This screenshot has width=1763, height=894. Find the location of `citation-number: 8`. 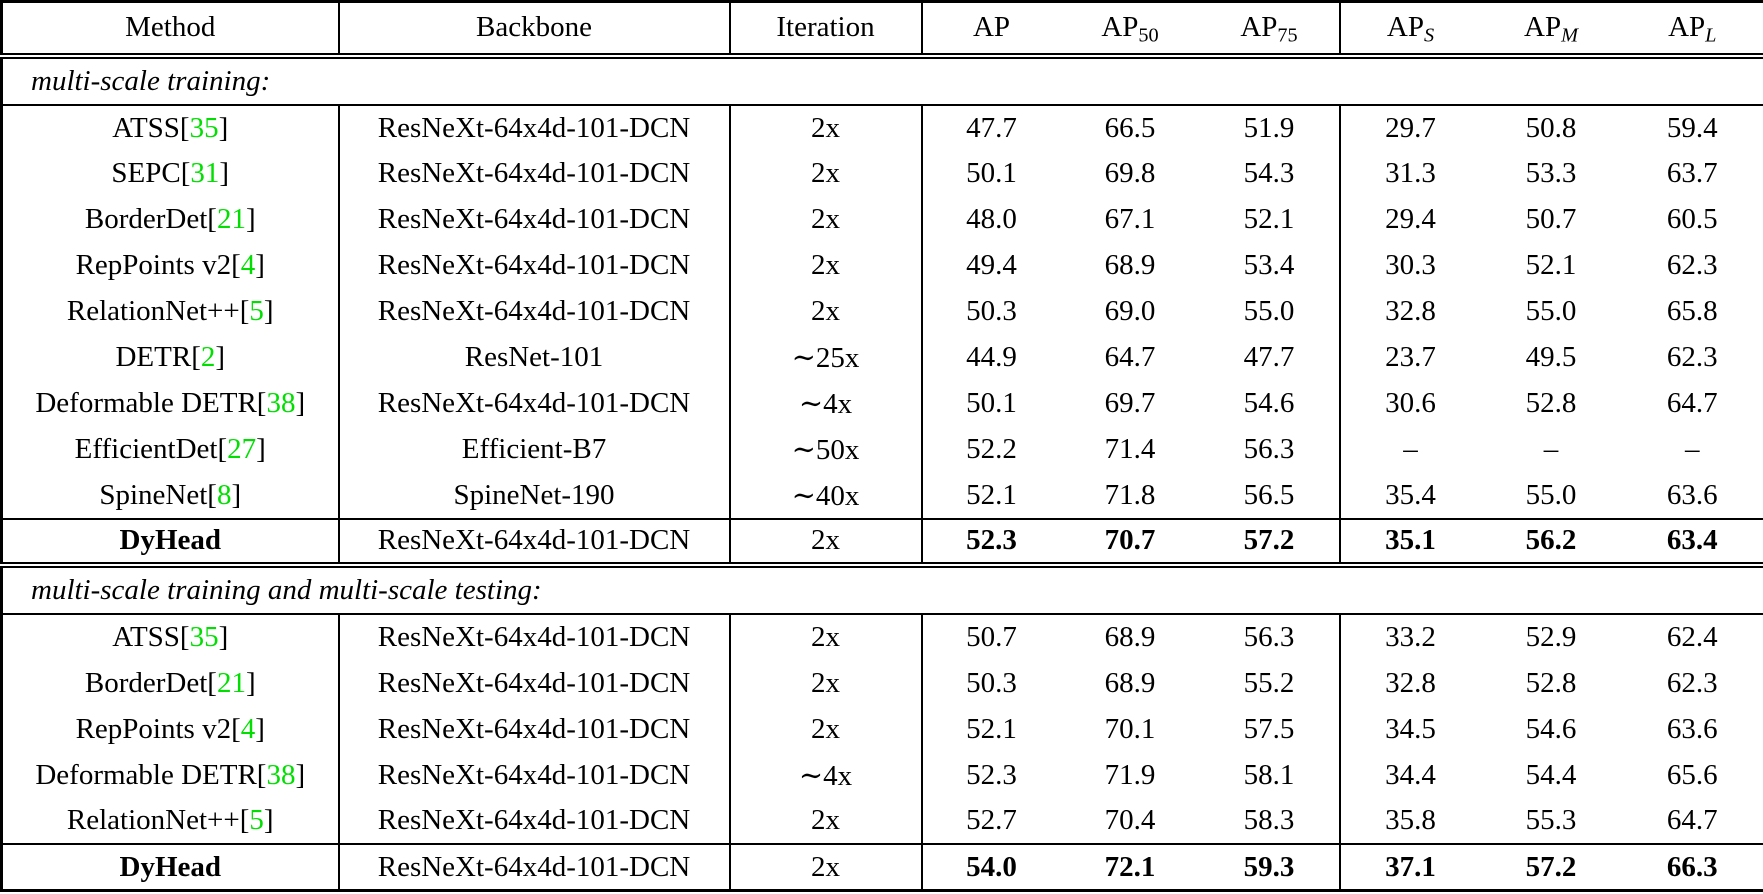

citation-number: 8 is located at coordinates (224, 494).